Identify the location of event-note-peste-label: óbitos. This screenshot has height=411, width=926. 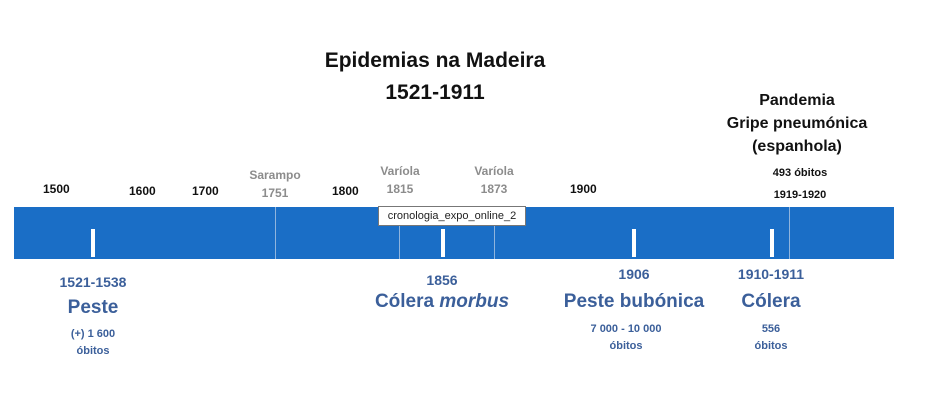
(93, 351).